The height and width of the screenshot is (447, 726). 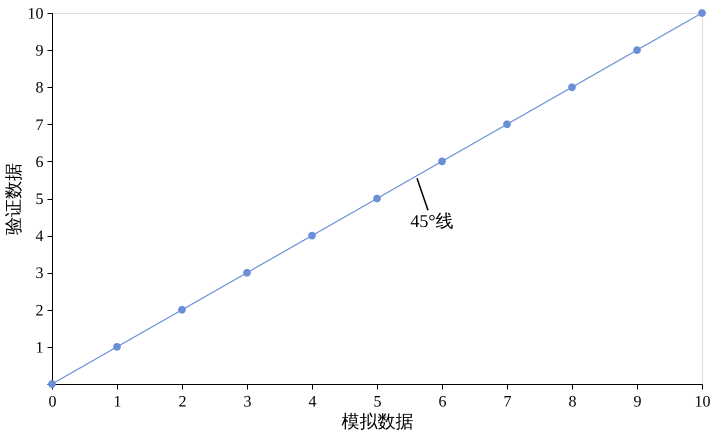 I want to click on y-tick-label: 8, so click(x=40, y=88).